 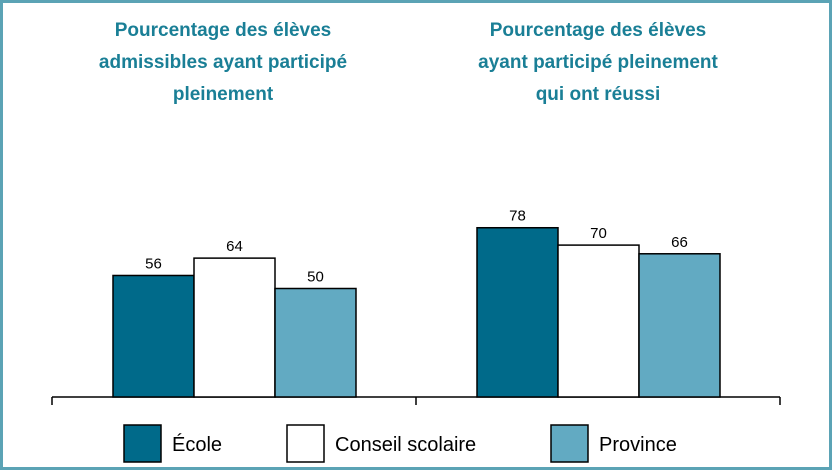 What do you see at coordinates (517, 216) in the screenshot?
I see `value-label: 78` at bounding box center [517, 216].